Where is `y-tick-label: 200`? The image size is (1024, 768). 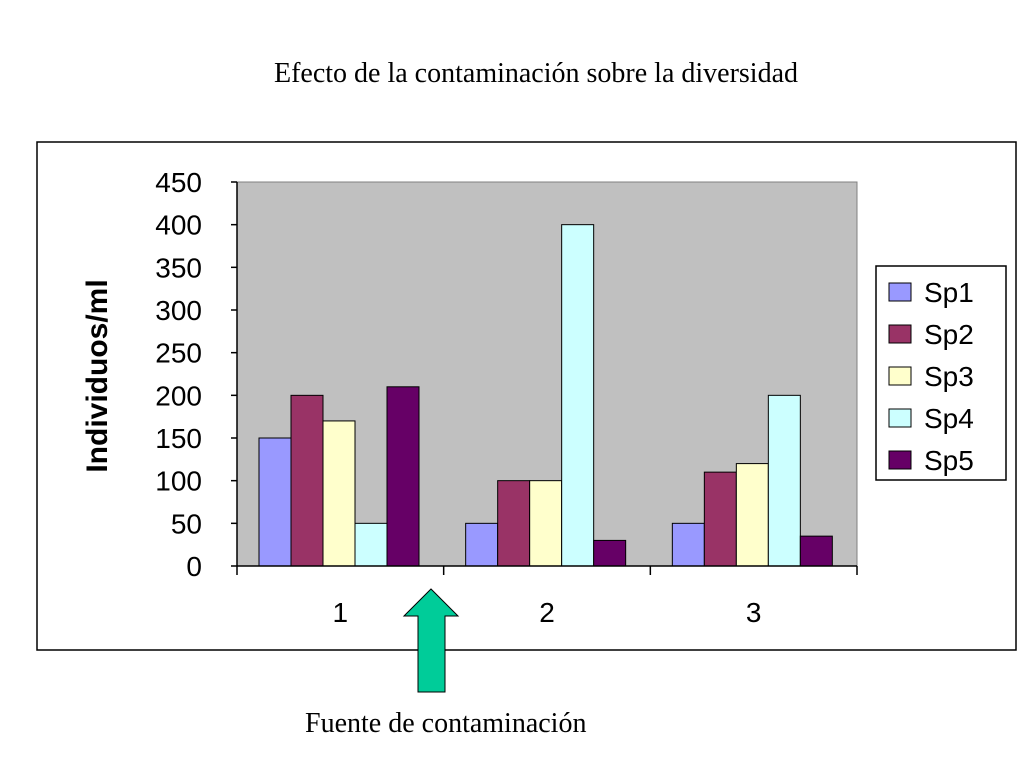 y-tick-label: 200 is located at coordinates (178, 395).